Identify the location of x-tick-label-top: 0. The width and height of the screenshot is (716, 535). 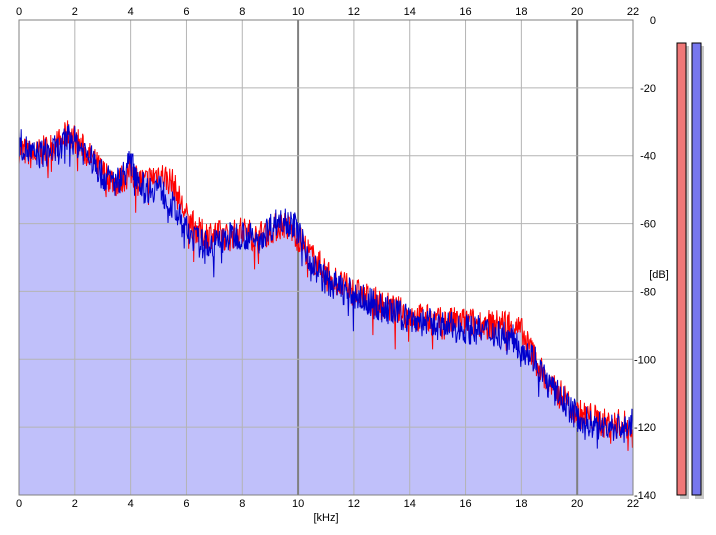
(19, 12).